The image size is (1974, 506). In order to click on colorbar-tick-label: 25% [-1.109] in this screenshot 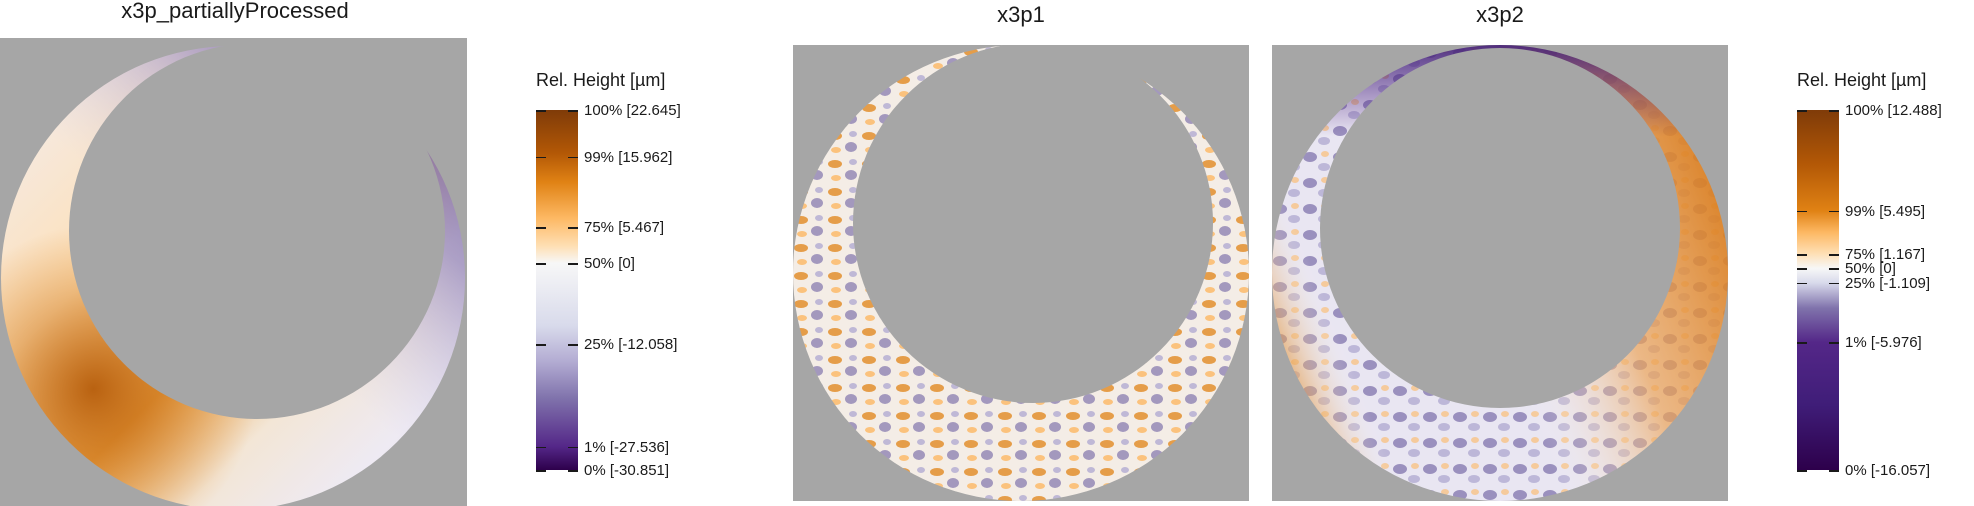, I will do `click(1888, 283)`.